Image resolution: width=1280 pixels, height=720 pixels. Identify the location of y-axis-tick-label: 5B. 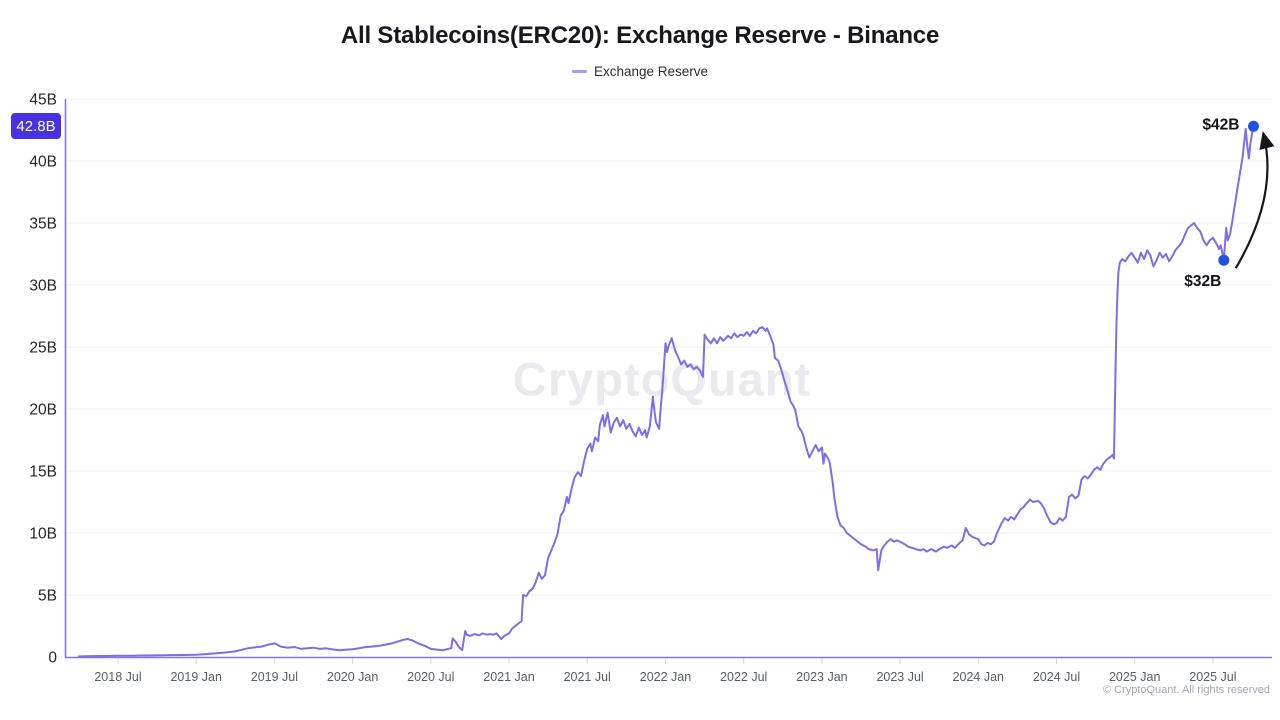
(47, 596).